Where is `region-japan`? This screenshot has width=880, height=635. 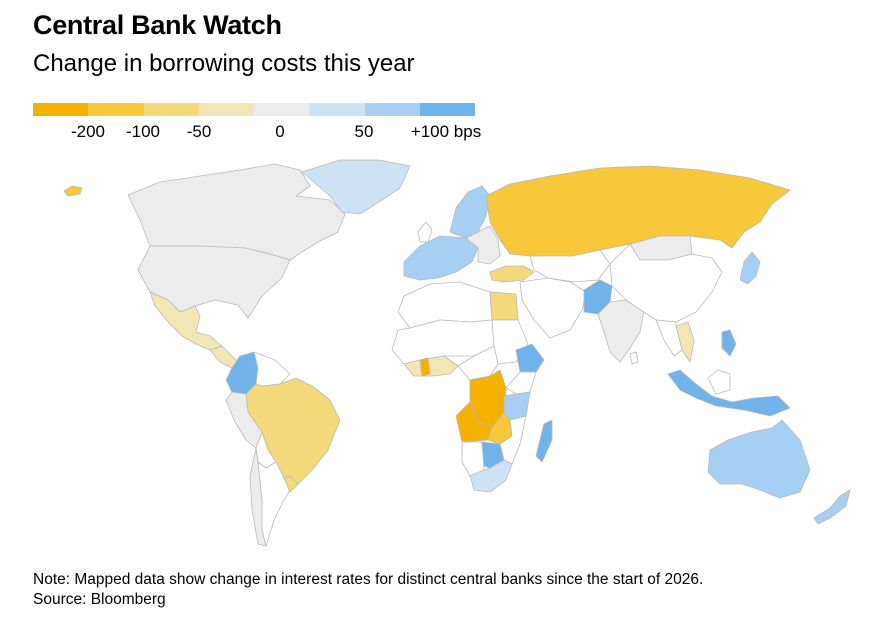
region-japan is located at coordinates (750, 268).